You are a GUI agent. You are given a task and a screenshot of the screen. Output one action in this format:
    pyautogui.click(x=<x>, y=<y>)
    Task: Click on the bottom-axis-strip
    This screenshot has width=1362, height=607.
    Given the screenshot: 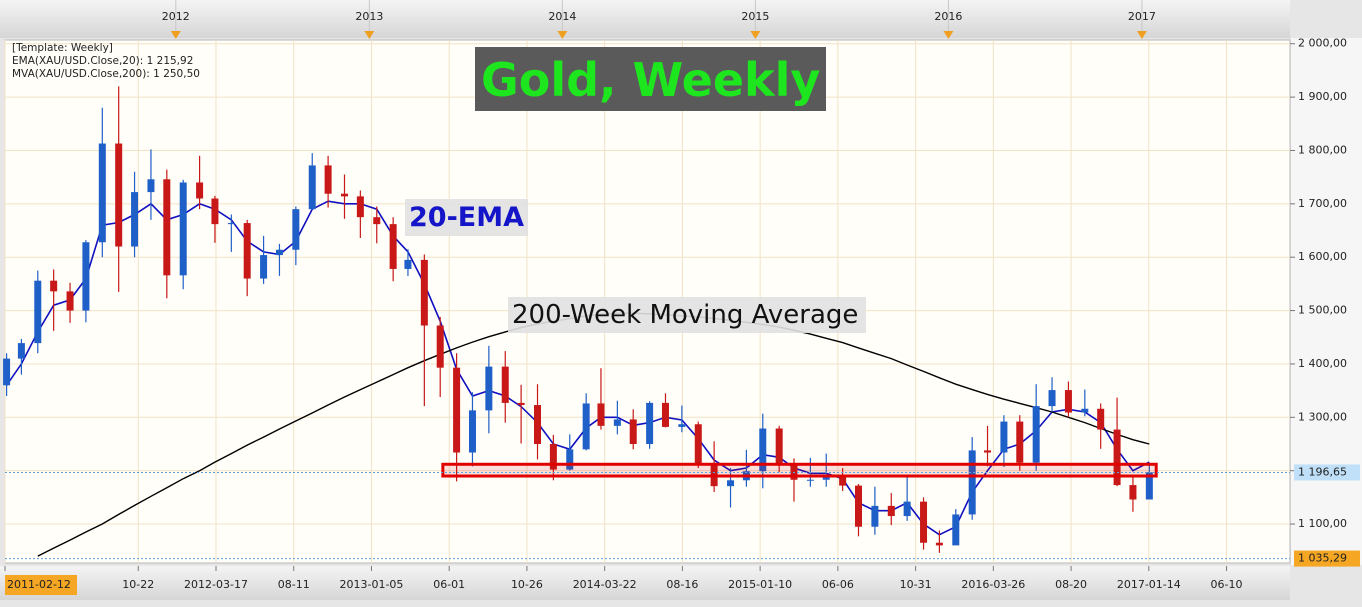 What is the action you would take?
    pyautogui.click(x=645, y=583)
    